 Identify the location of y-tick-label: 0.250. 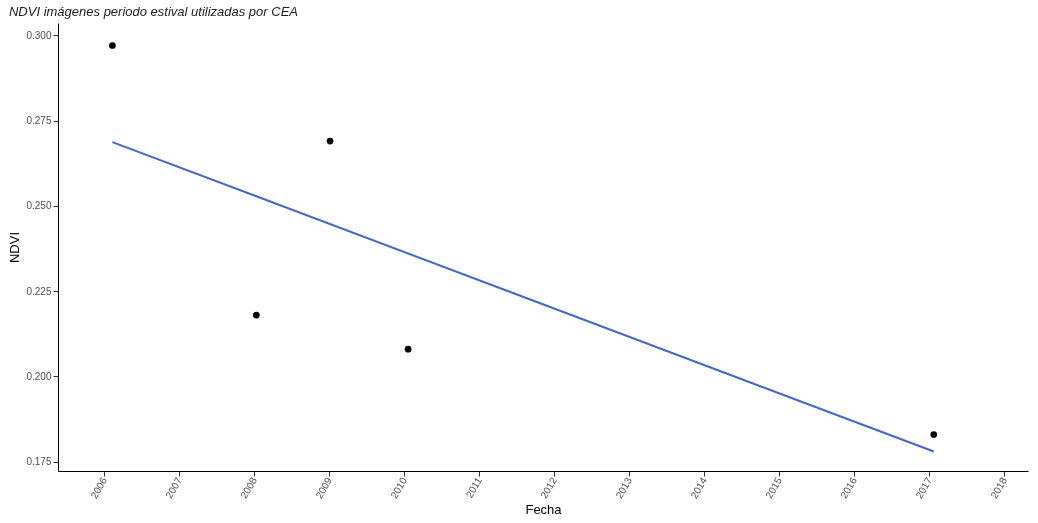
(39, 206).